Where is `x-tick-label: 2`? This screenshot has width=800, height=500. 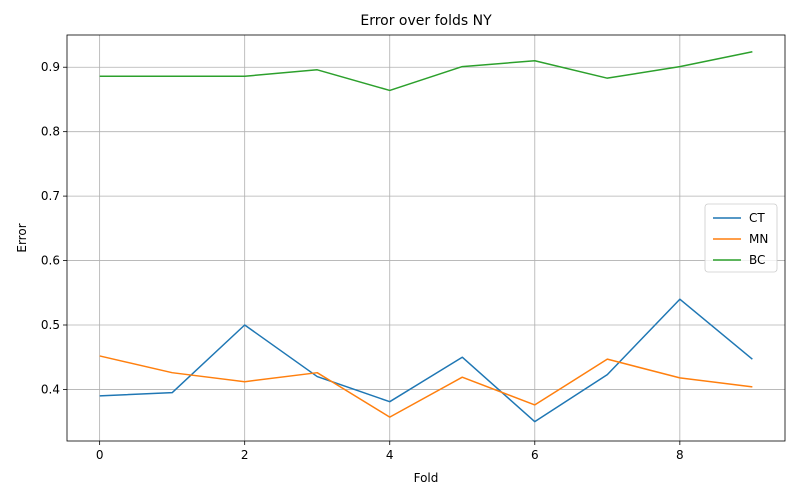
x-tick-label: 2 is located at coordinates (245, 455).